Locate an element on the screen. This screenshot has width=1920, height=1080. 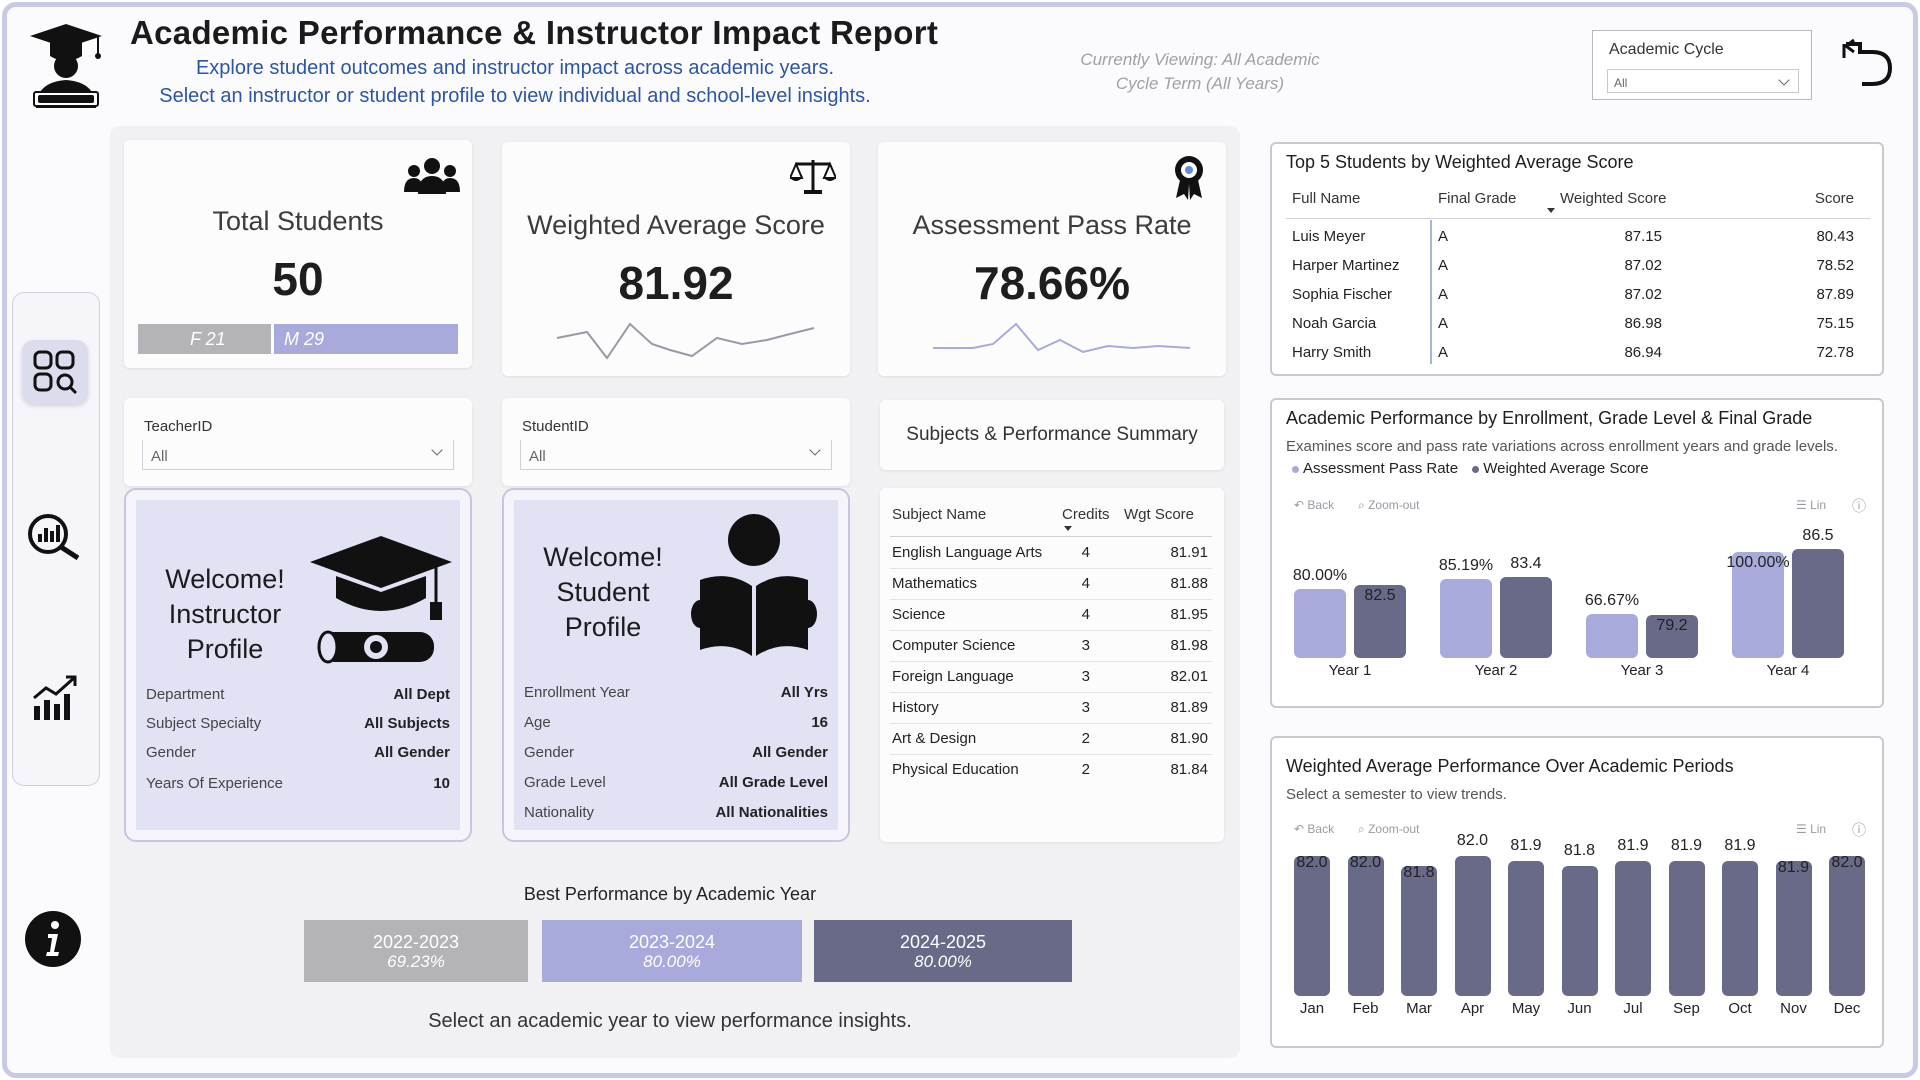
reset-back-icon is located at coordinates (1867, 64).